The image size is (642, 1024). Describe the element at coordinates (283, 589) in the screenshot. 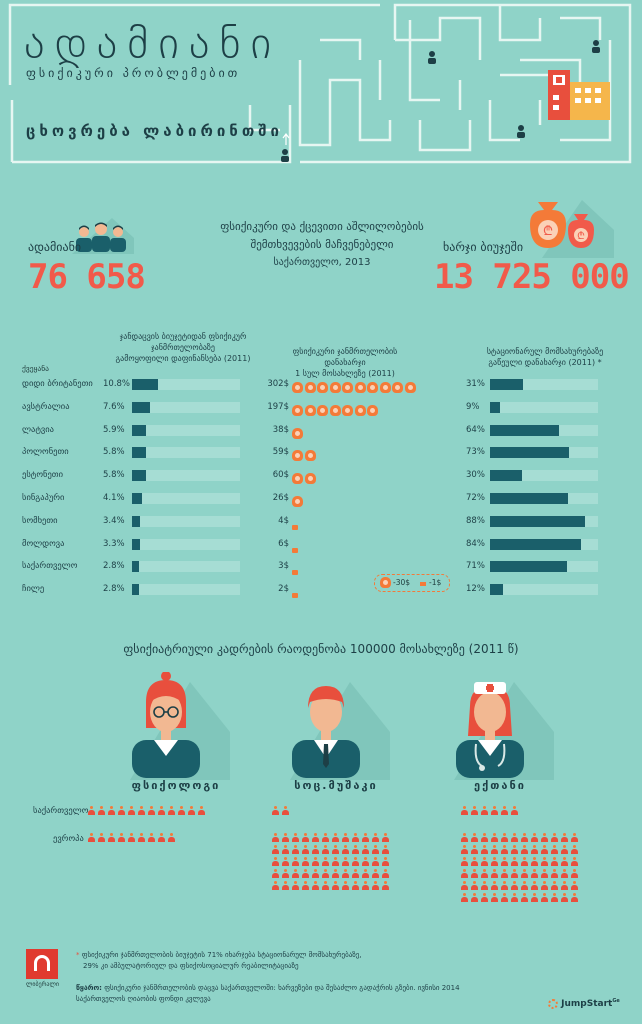

I see `per-capita-cost: 2$` at that location.